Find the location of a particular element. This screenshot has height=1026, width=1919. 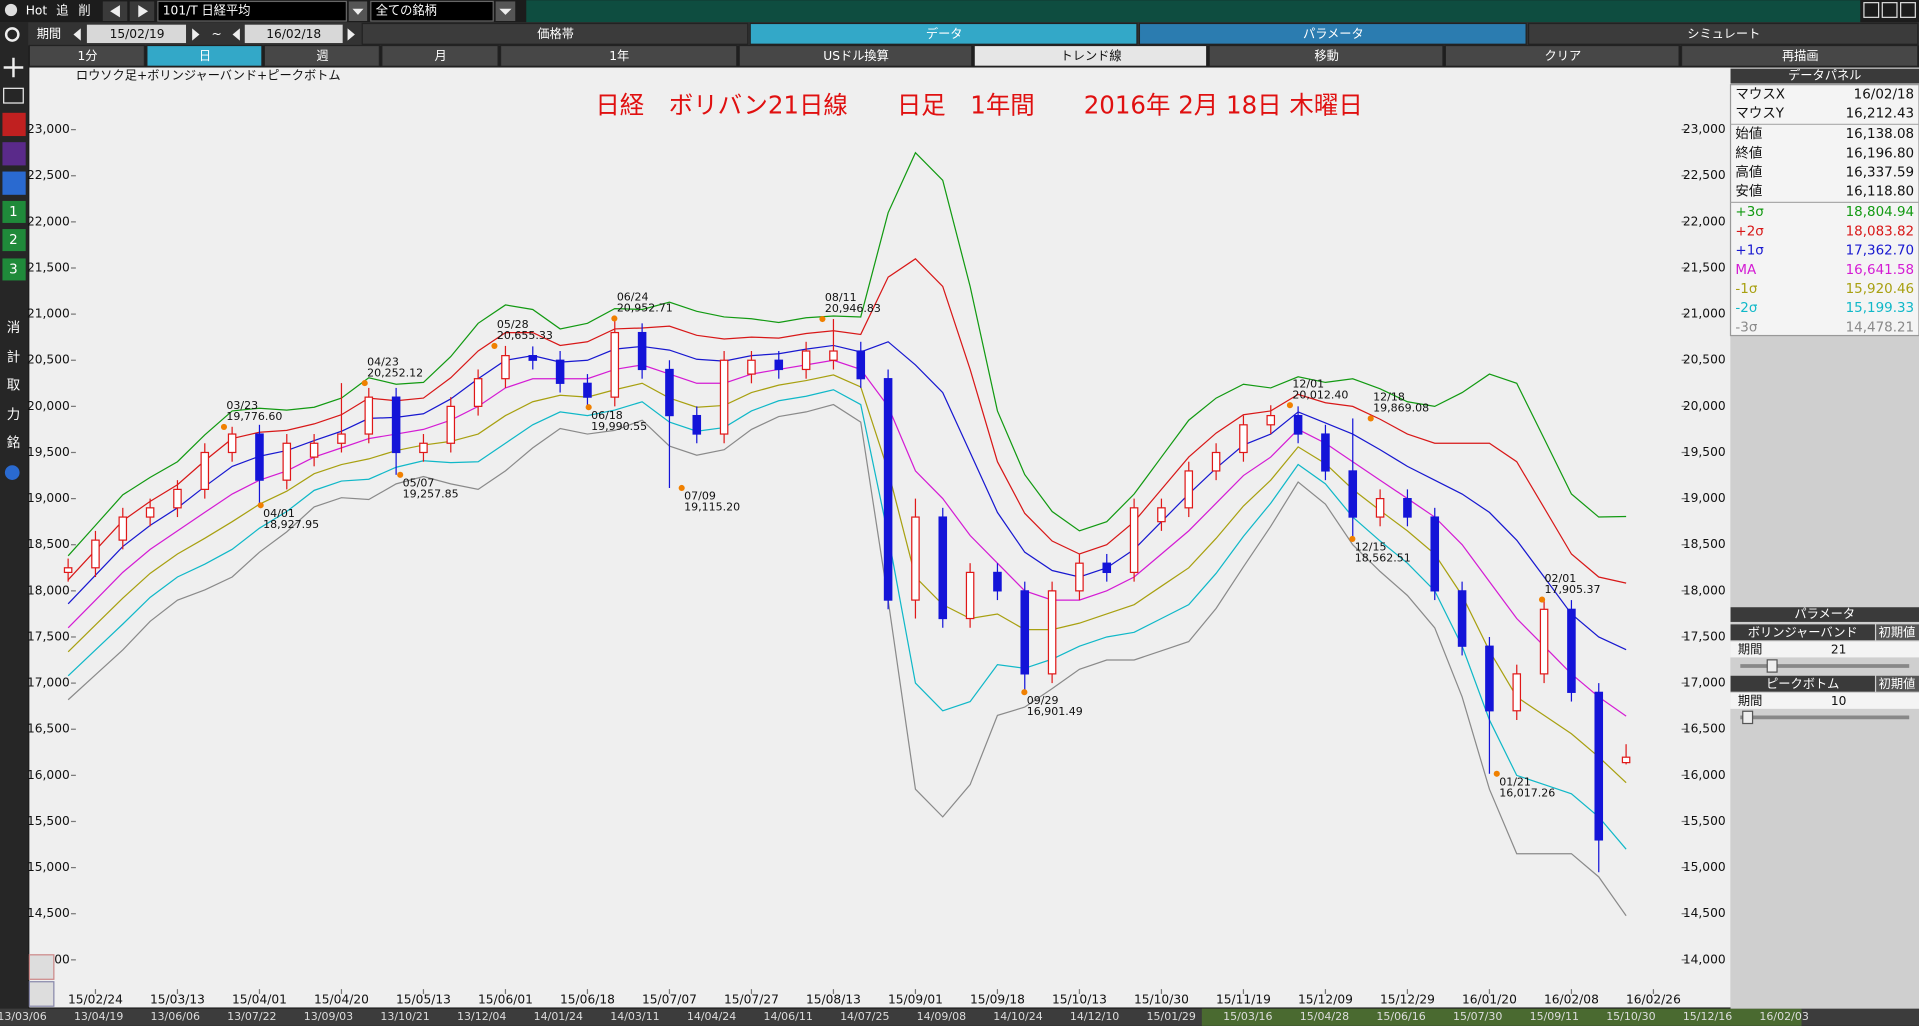

close-button is located at coordinates (1908, 10).